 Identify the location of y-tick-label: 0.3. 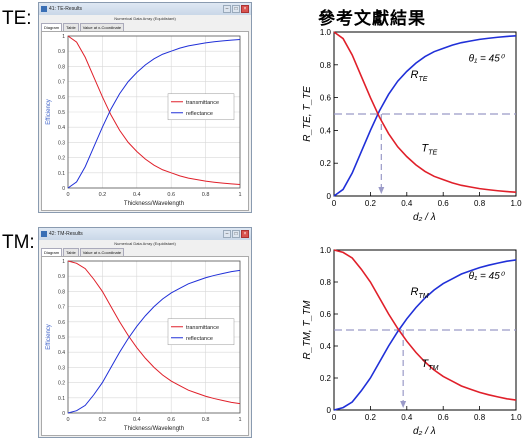
(61, 368).